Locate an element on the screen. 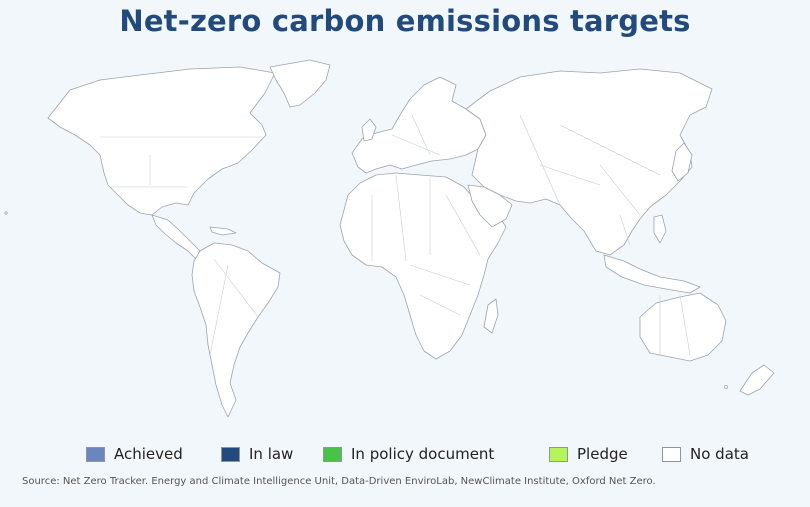 Image resolution: width=810 pixels, height=507 pixels. legend-item-no-data: No data is located at coordinates (705, 454).